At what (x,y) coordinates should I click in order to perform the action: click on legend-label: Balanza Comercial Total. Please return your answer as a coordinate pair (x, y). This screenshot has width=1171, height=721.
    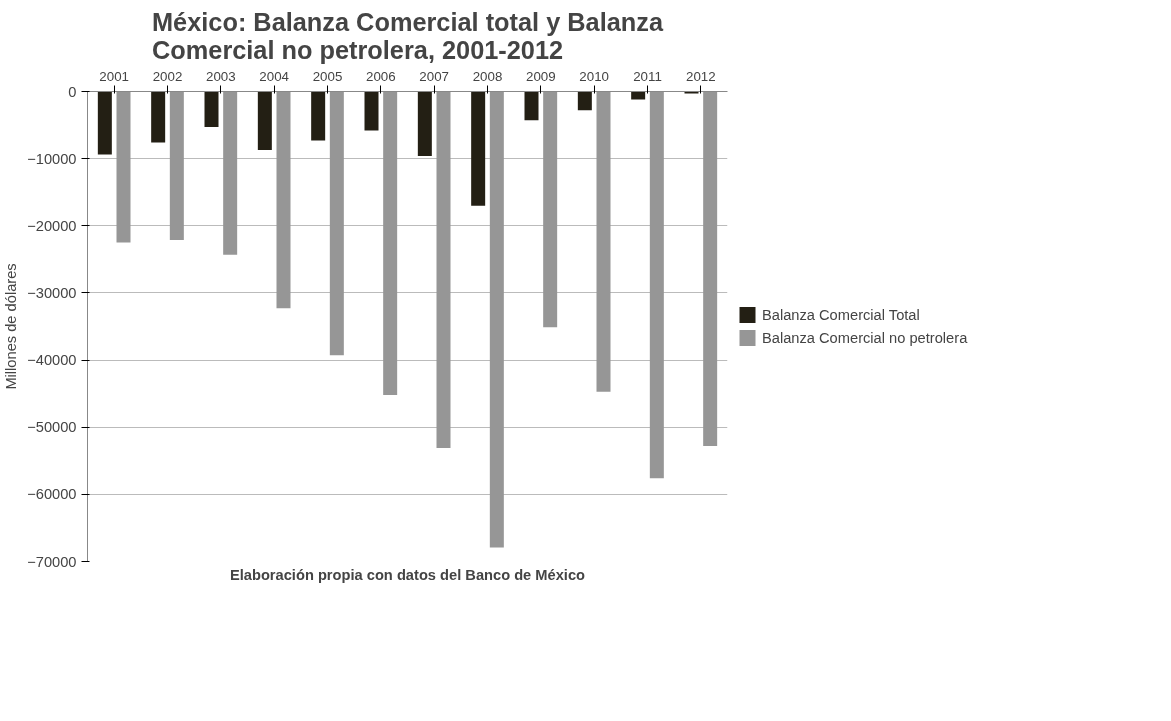
    Looking at the image, I should click on (841, 314).